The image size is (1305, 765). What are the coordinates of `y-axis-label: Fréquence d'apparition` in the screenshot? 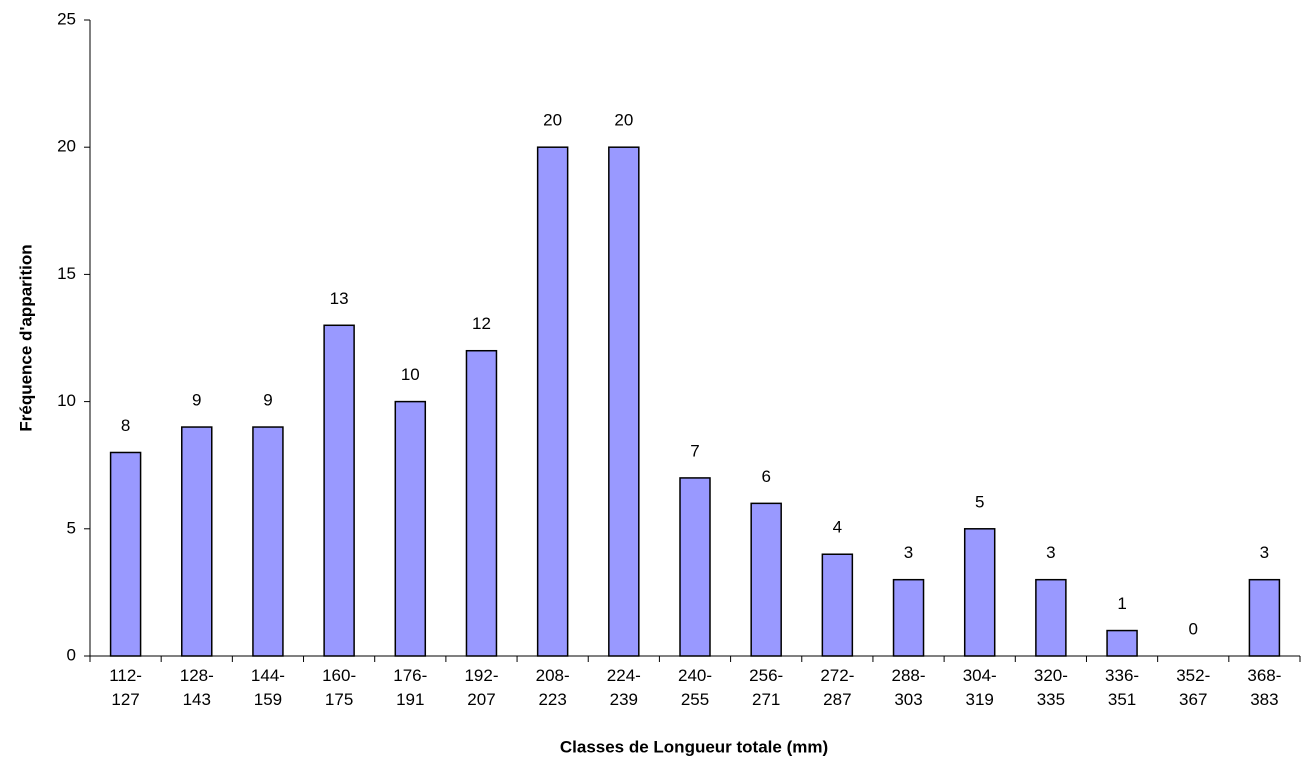 It's located at (25, 337).